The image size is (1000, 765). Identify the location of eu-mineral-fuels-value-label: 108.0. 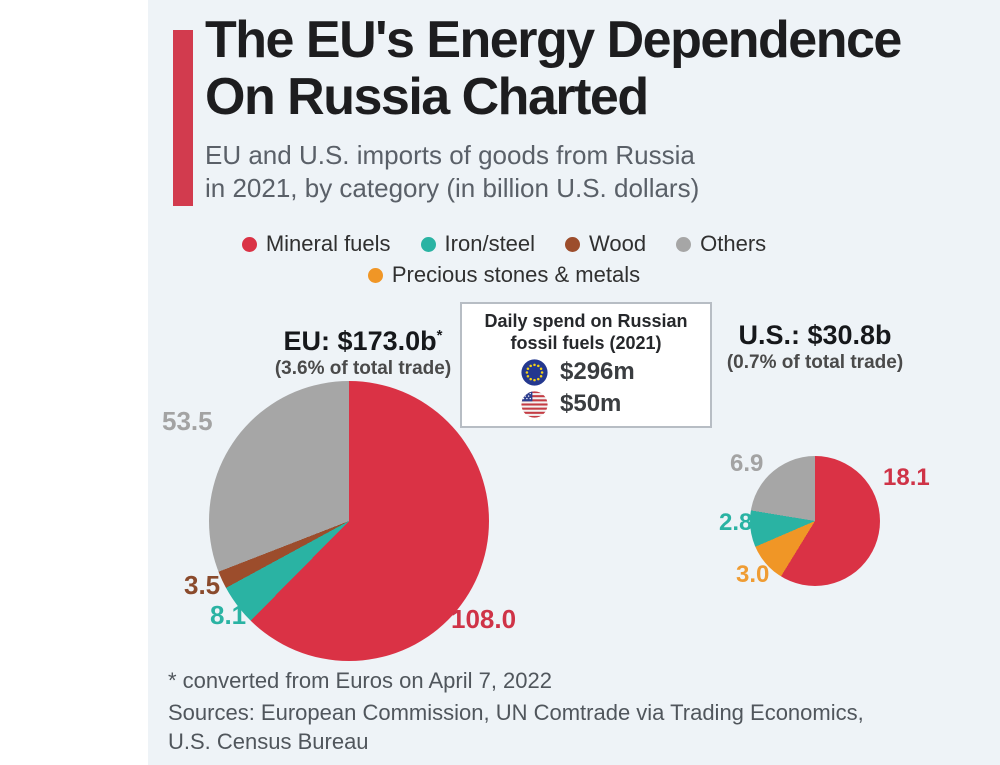
(484, 619).